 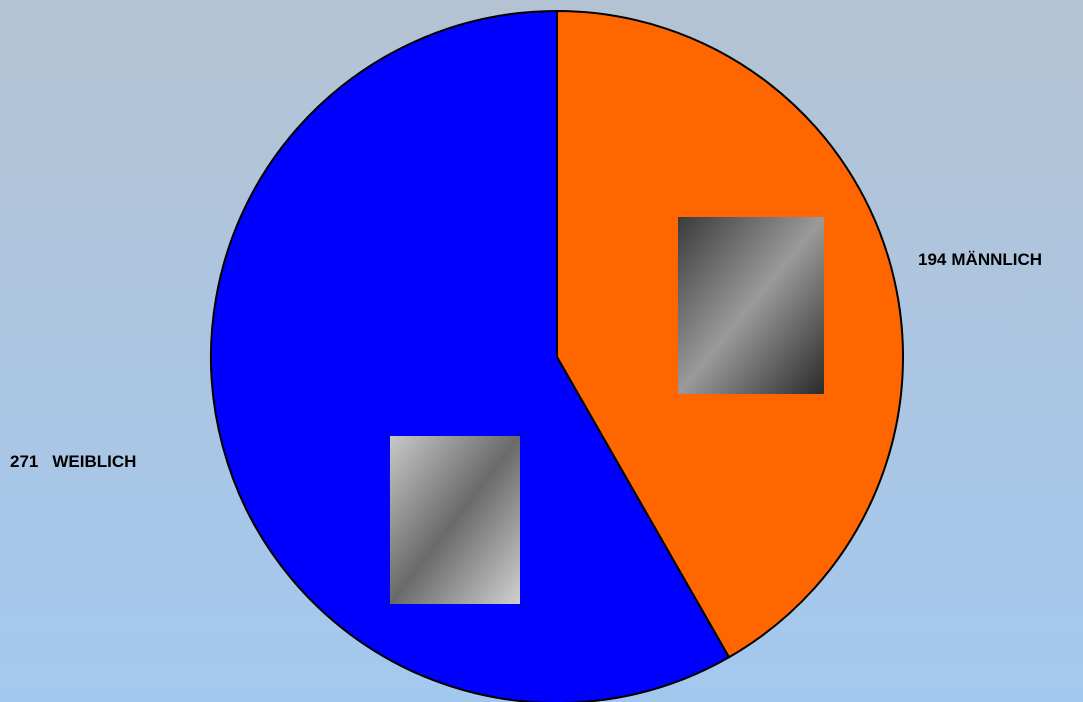 What do you see at coordinates (94, 461) in the screenshot?
I see `category-label: WEIBLICH` at bounding box center [94, 461].